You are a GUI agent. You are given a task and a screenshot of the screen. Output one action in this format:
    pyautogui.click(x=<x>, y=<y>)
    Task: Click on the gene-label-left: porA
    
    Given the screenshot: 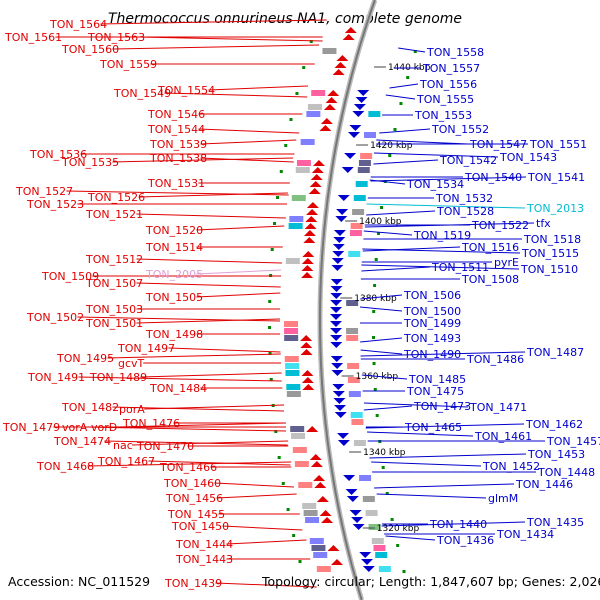 What is the action you would take?
    pyautogui.click(x=132, y=409)
    